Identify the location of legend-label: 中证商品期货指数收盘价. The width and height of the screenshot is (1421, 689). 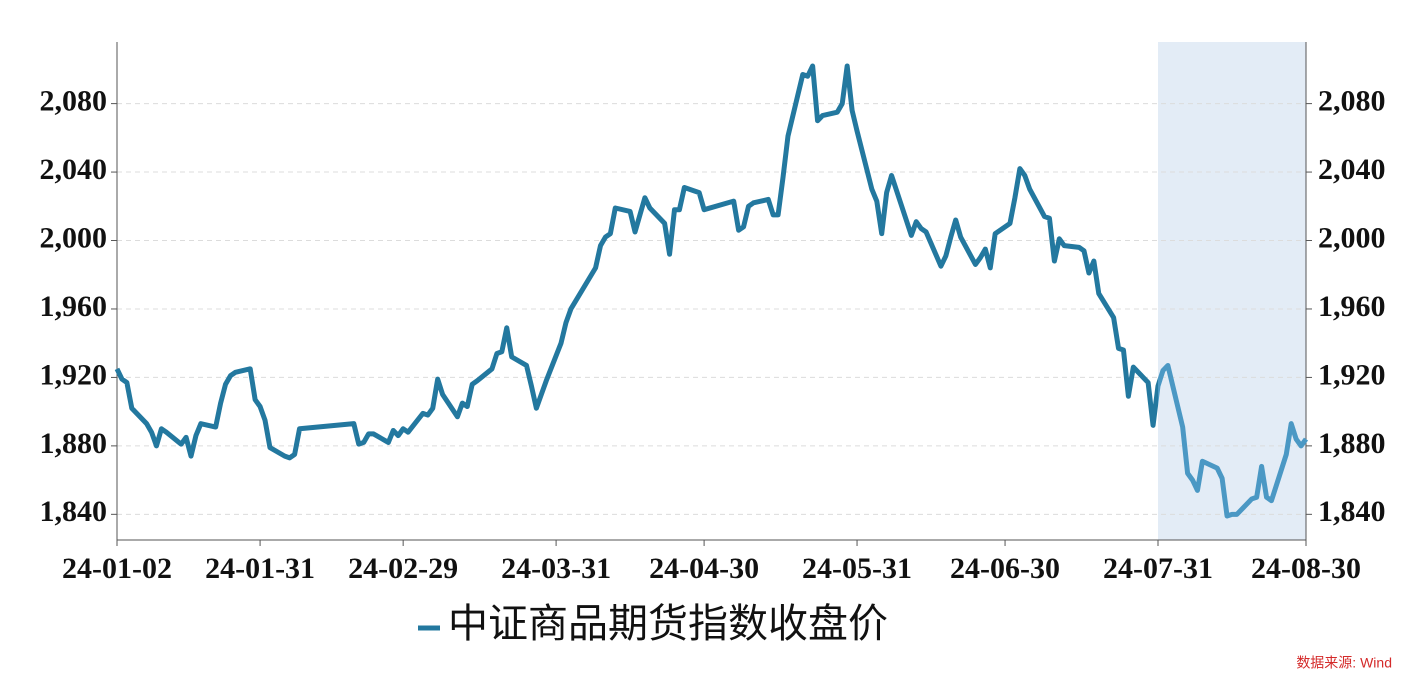
(668, 623).